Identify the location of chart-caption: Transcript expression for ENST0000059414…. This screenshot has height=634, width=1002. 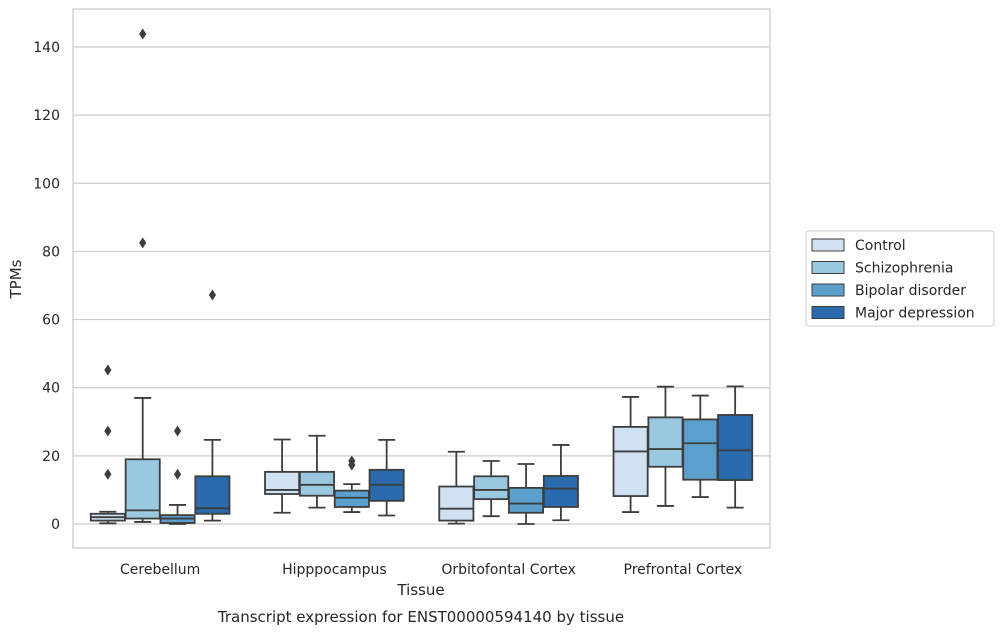
(420, 617).